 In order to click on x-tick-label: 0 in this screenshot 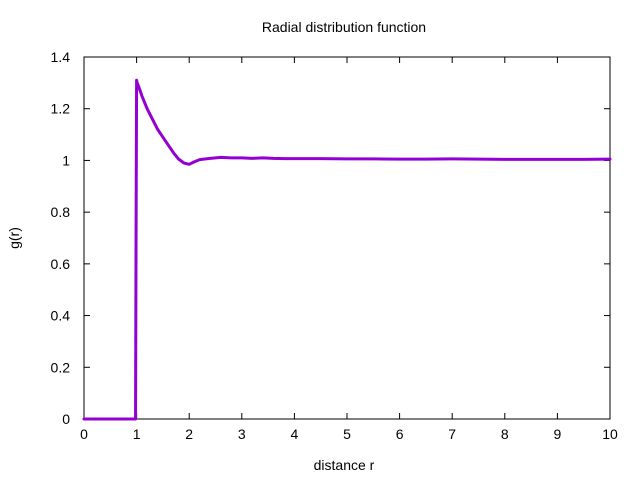, I will do `click(84, 434)`.